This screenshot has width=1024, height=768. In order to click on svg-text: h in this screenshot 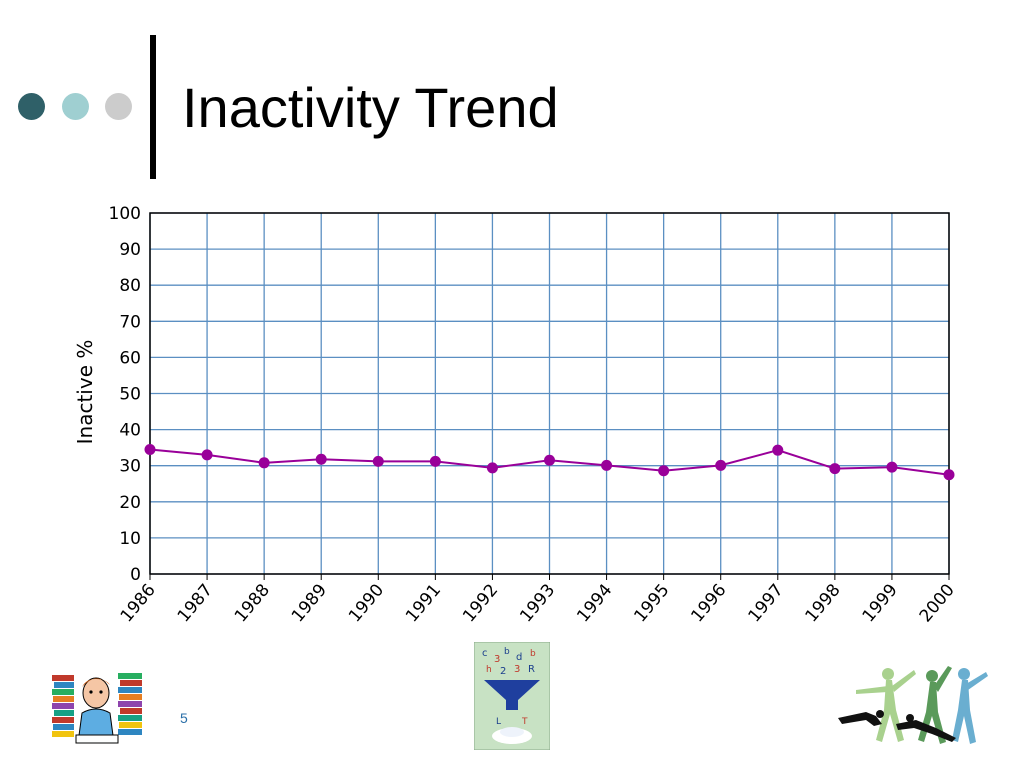, I will do `click(489, 670)`.